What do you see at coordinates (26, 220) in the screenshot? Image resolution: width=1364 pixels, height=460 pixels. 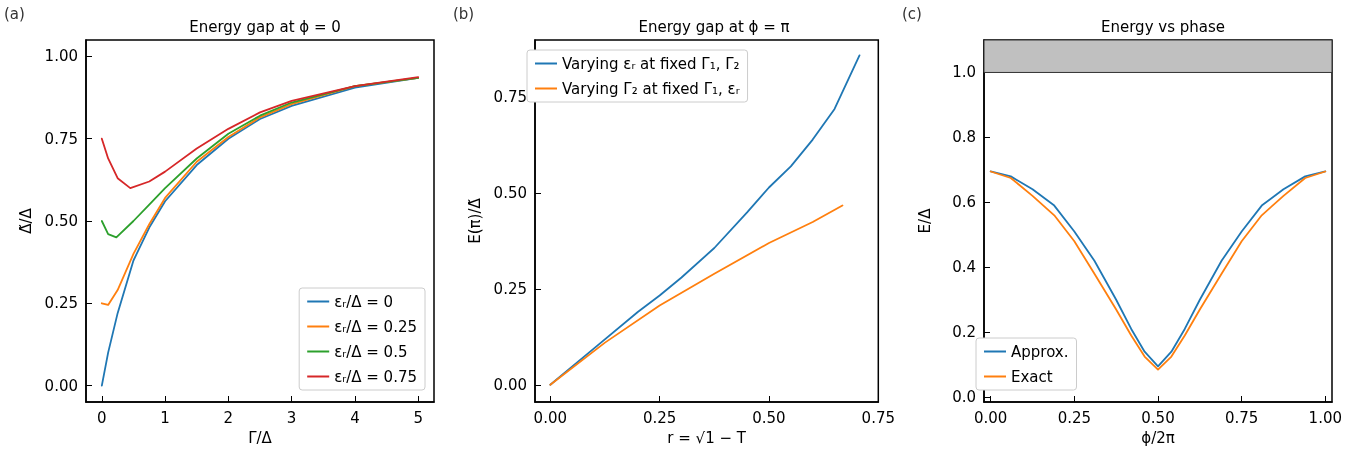 I see `y-axis-title: Δ̃/Δ` at bounding box center [26, 220].